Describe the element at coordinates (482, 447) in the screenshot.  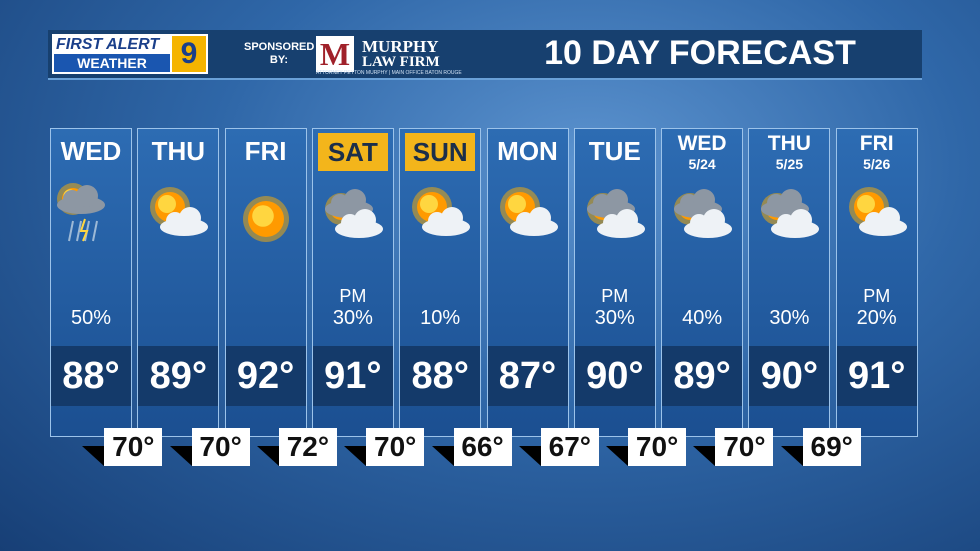
I see `low-temp: 66°` at that location.